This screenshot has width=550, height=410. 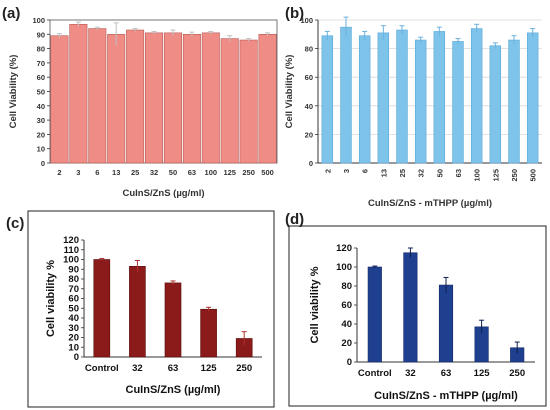 I want to click on x-tick-label: 6, so click(x=365, y=171).